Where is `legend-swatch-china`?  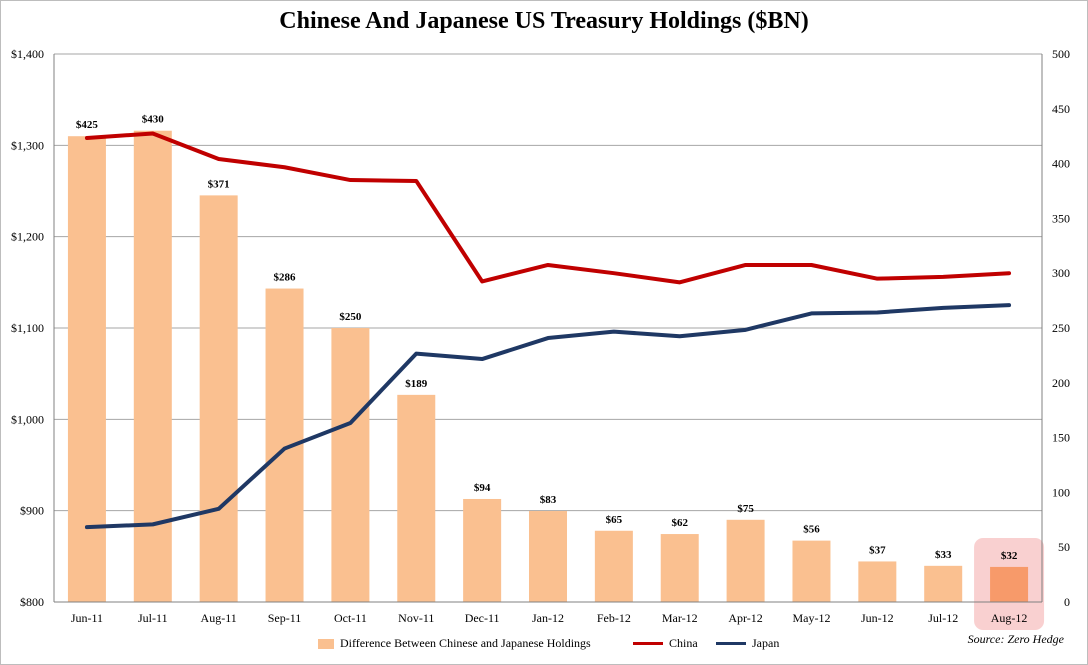
legend-swatch-china is located at coordinates (648, 643).